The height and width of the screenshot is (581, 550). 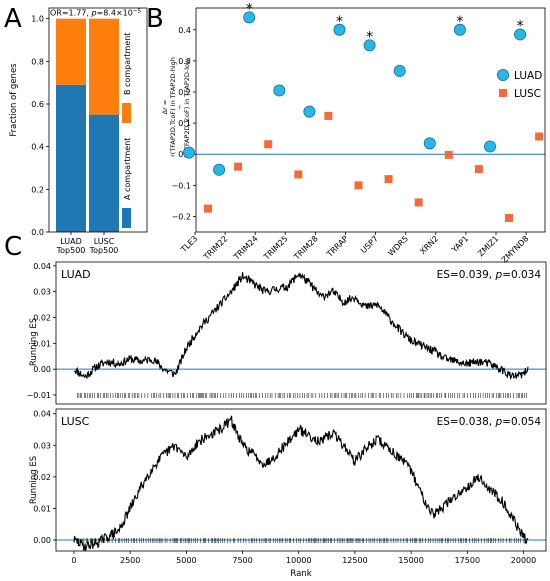 What do you see at coordinates (95, 13) in the screenshot?
I see `panel-a-annotation: OR=1.77, p=8.4×10−5` at bounding box center [95, 13].